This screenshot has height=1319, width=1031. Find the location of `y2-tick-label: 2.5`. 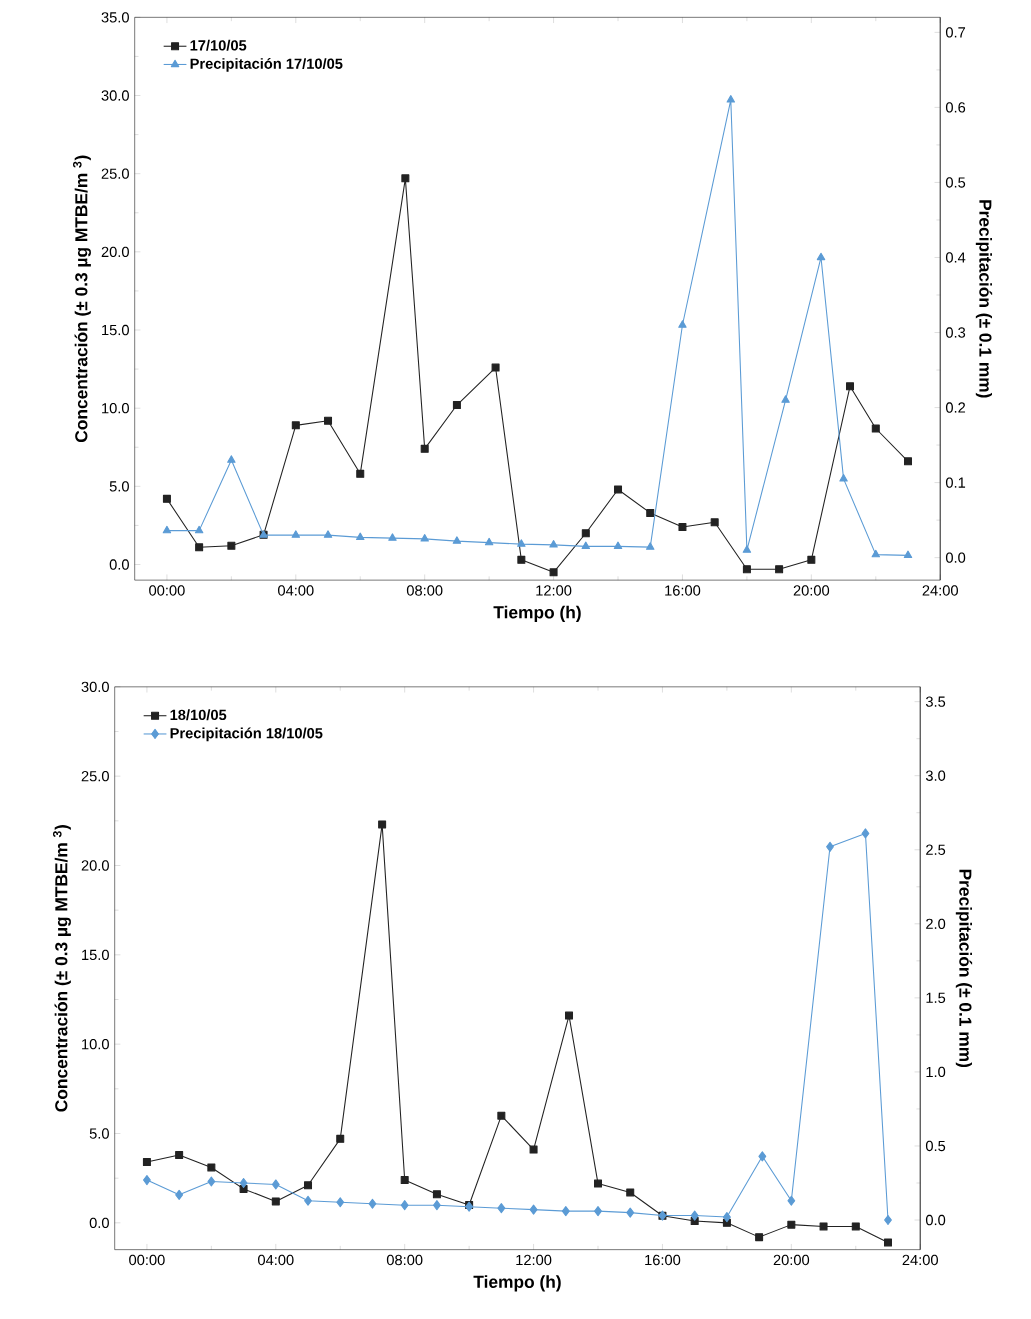

y2-tick-label: 2.5 is located at coordinates (936, 849).